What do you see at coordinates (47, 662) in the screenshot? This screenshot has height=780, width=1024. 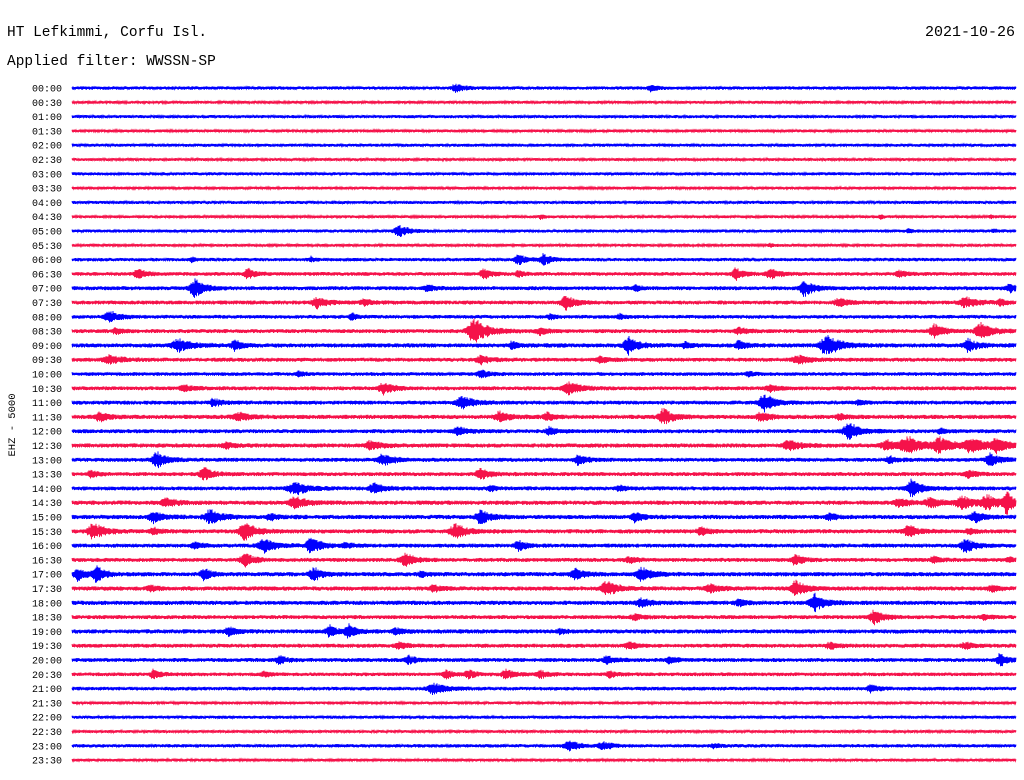 I see `row-label-20-00: 20:00` at bounding box center [47, 662].